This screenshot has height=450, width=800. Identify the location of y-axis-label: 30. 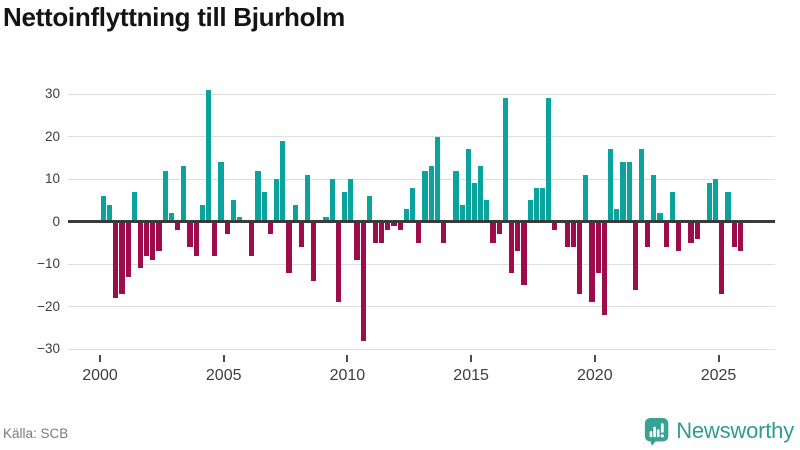
(52, 94).